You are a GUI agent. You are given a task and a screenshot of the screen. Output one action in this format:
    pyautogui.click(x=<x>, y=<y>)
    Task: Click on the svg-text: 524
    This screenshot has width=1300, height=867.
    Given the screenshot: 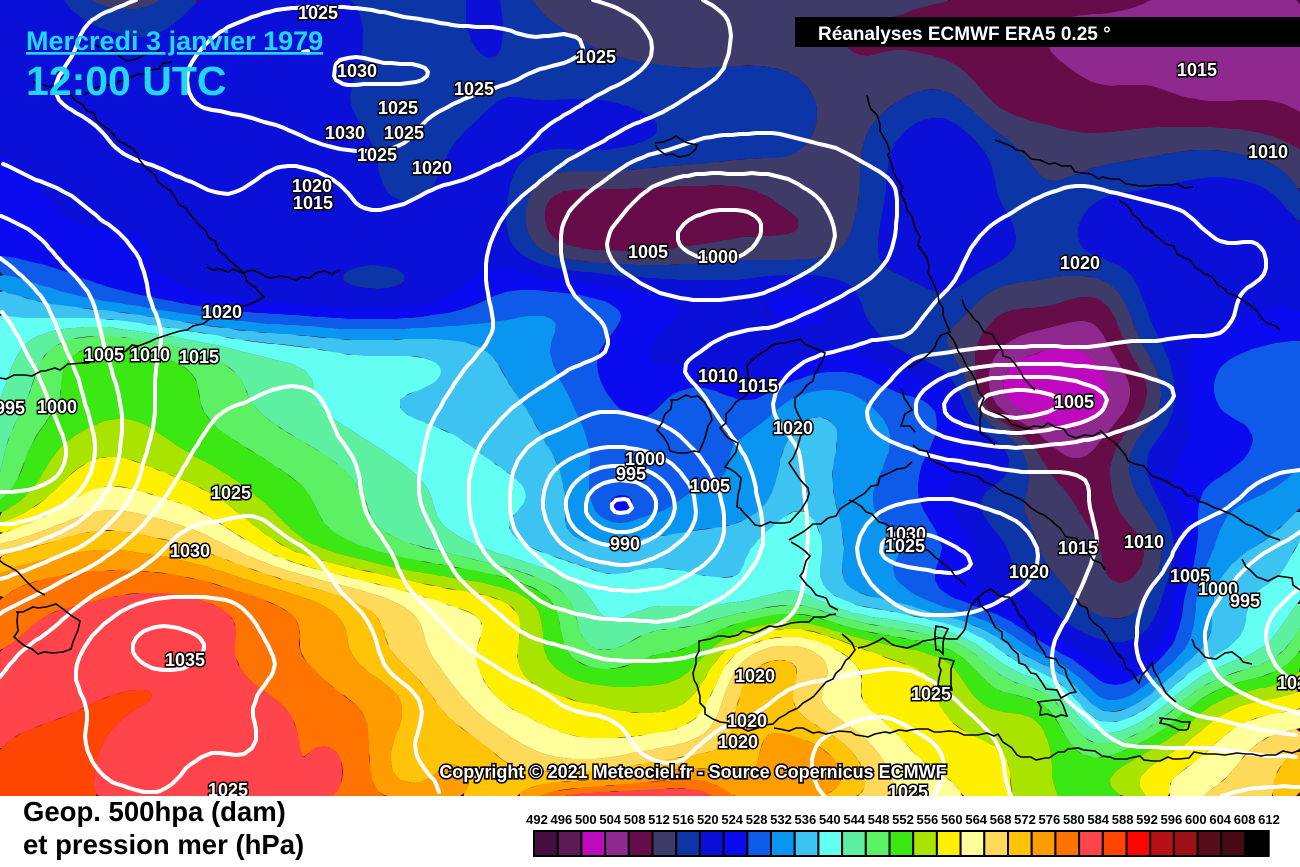 What is the action you would take?
    pyautogui.click(x=732, y=819)
    